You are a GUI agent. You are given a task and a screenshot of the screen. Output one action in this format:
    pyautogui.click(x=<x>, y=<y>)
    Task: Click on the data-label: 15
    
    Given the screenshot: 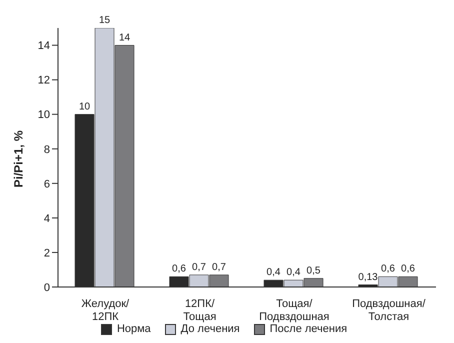 What is the action you would take?
    pyautogui.click(x=104, y=20)
    